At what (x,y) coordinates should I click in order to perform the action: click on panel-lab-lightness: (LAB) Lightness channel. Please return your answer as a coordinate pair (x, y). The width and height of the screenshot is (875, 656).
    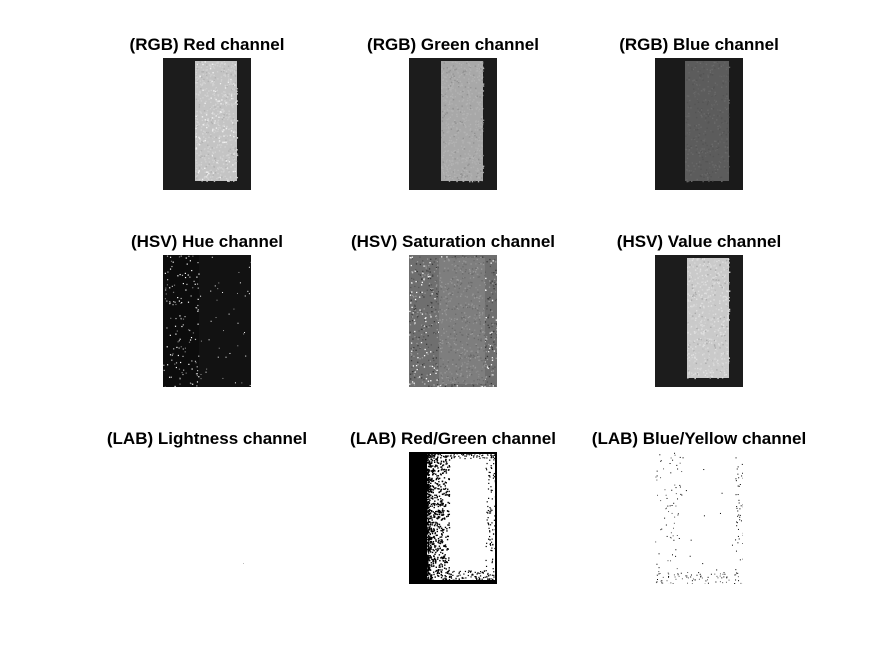
    Looking at the image, I should click on (207, 509).